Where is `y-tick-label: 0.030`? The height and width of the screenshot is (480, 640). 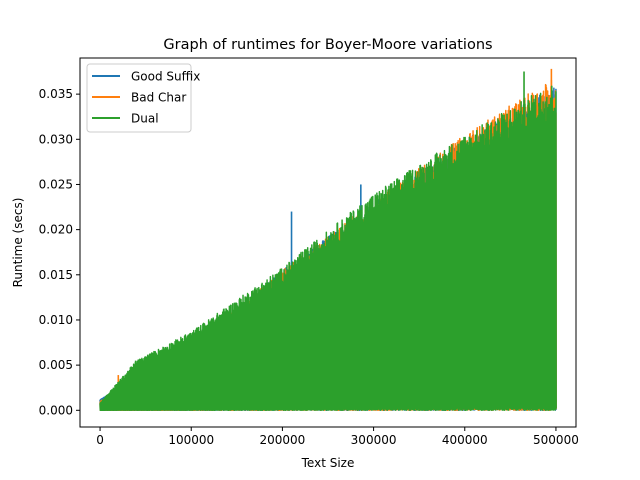
y-tick-label: 0.030 is located at coordinates (56, 139).